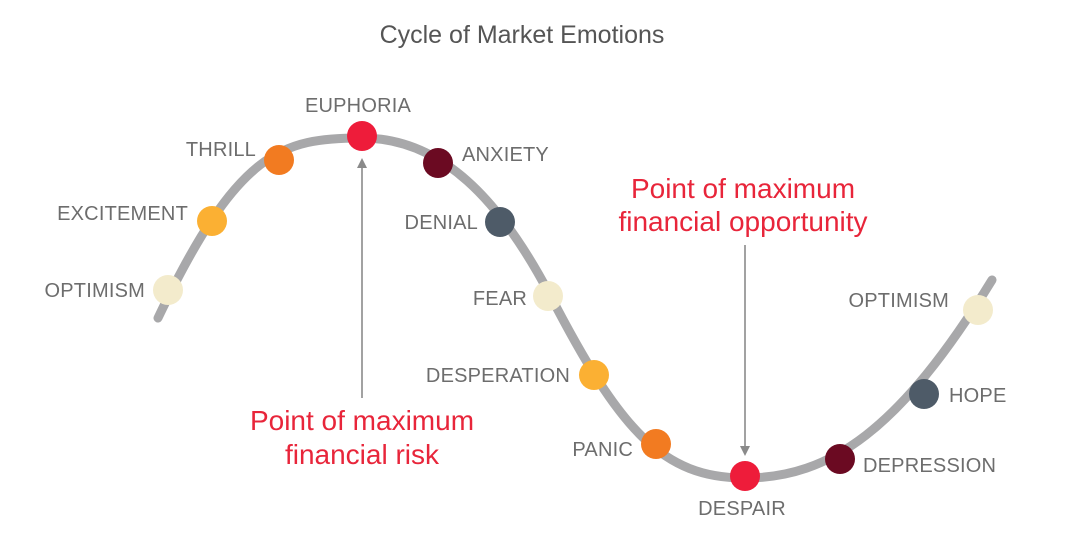 This screenshot has width=1079, height=543. Describe the element at coordinates (594, 375) in the screenshot. I see `stage-dot-desperation` at that location.